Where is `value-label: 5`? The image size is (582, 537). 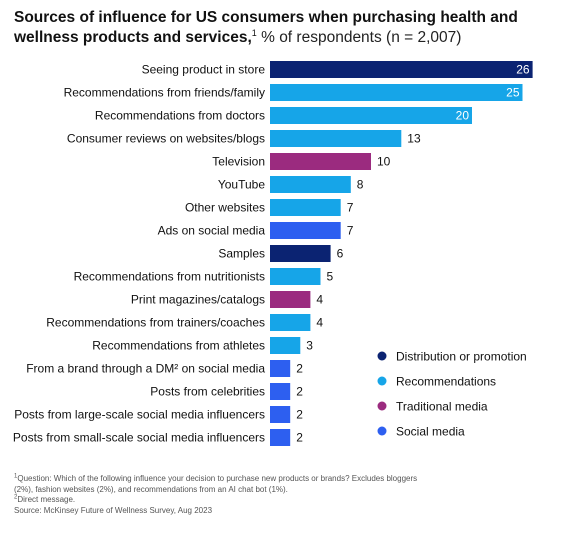
value-label: 5 is located at coordinates (330, 277).